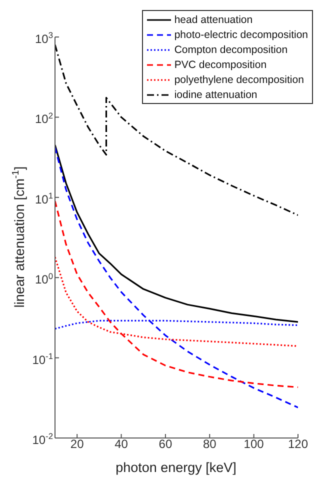 The image size is (330, 493). Describe the element at coordinates (216, 94) in the screenshot. I see `legend-label: iodine attenuation` at that location.